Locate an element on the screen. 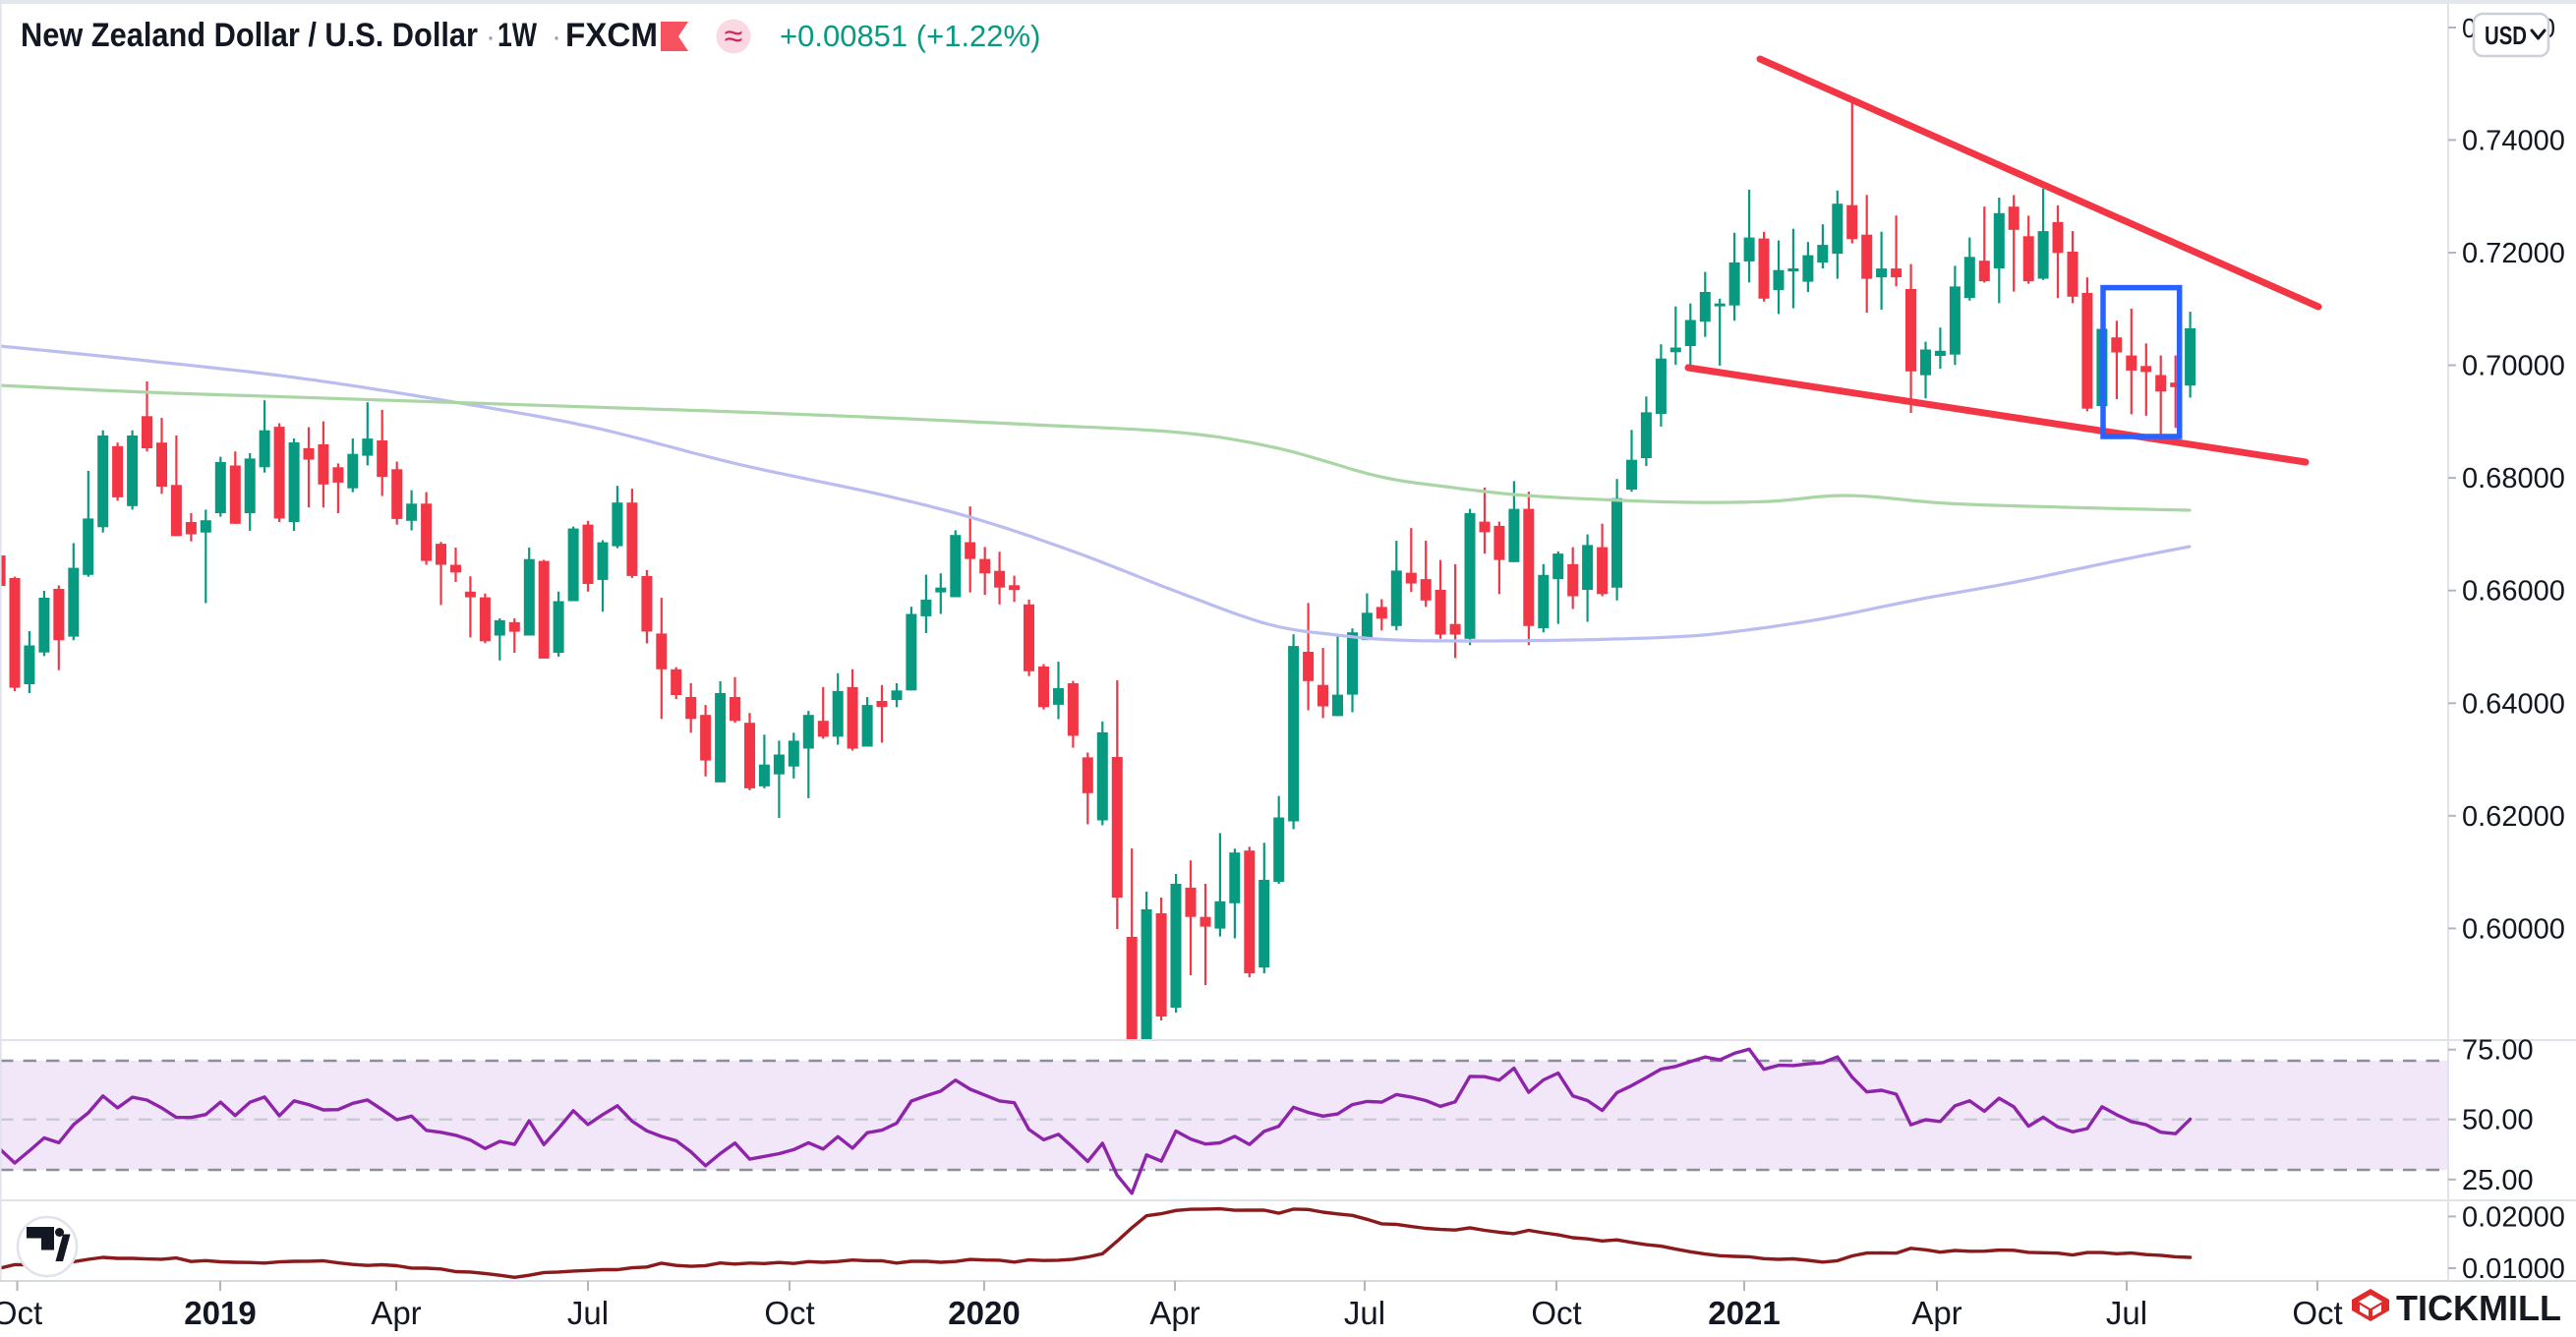 This screenshot has width=2576, height=1337. svg-text: 0.60000 is located at coordinates (2513, 929).